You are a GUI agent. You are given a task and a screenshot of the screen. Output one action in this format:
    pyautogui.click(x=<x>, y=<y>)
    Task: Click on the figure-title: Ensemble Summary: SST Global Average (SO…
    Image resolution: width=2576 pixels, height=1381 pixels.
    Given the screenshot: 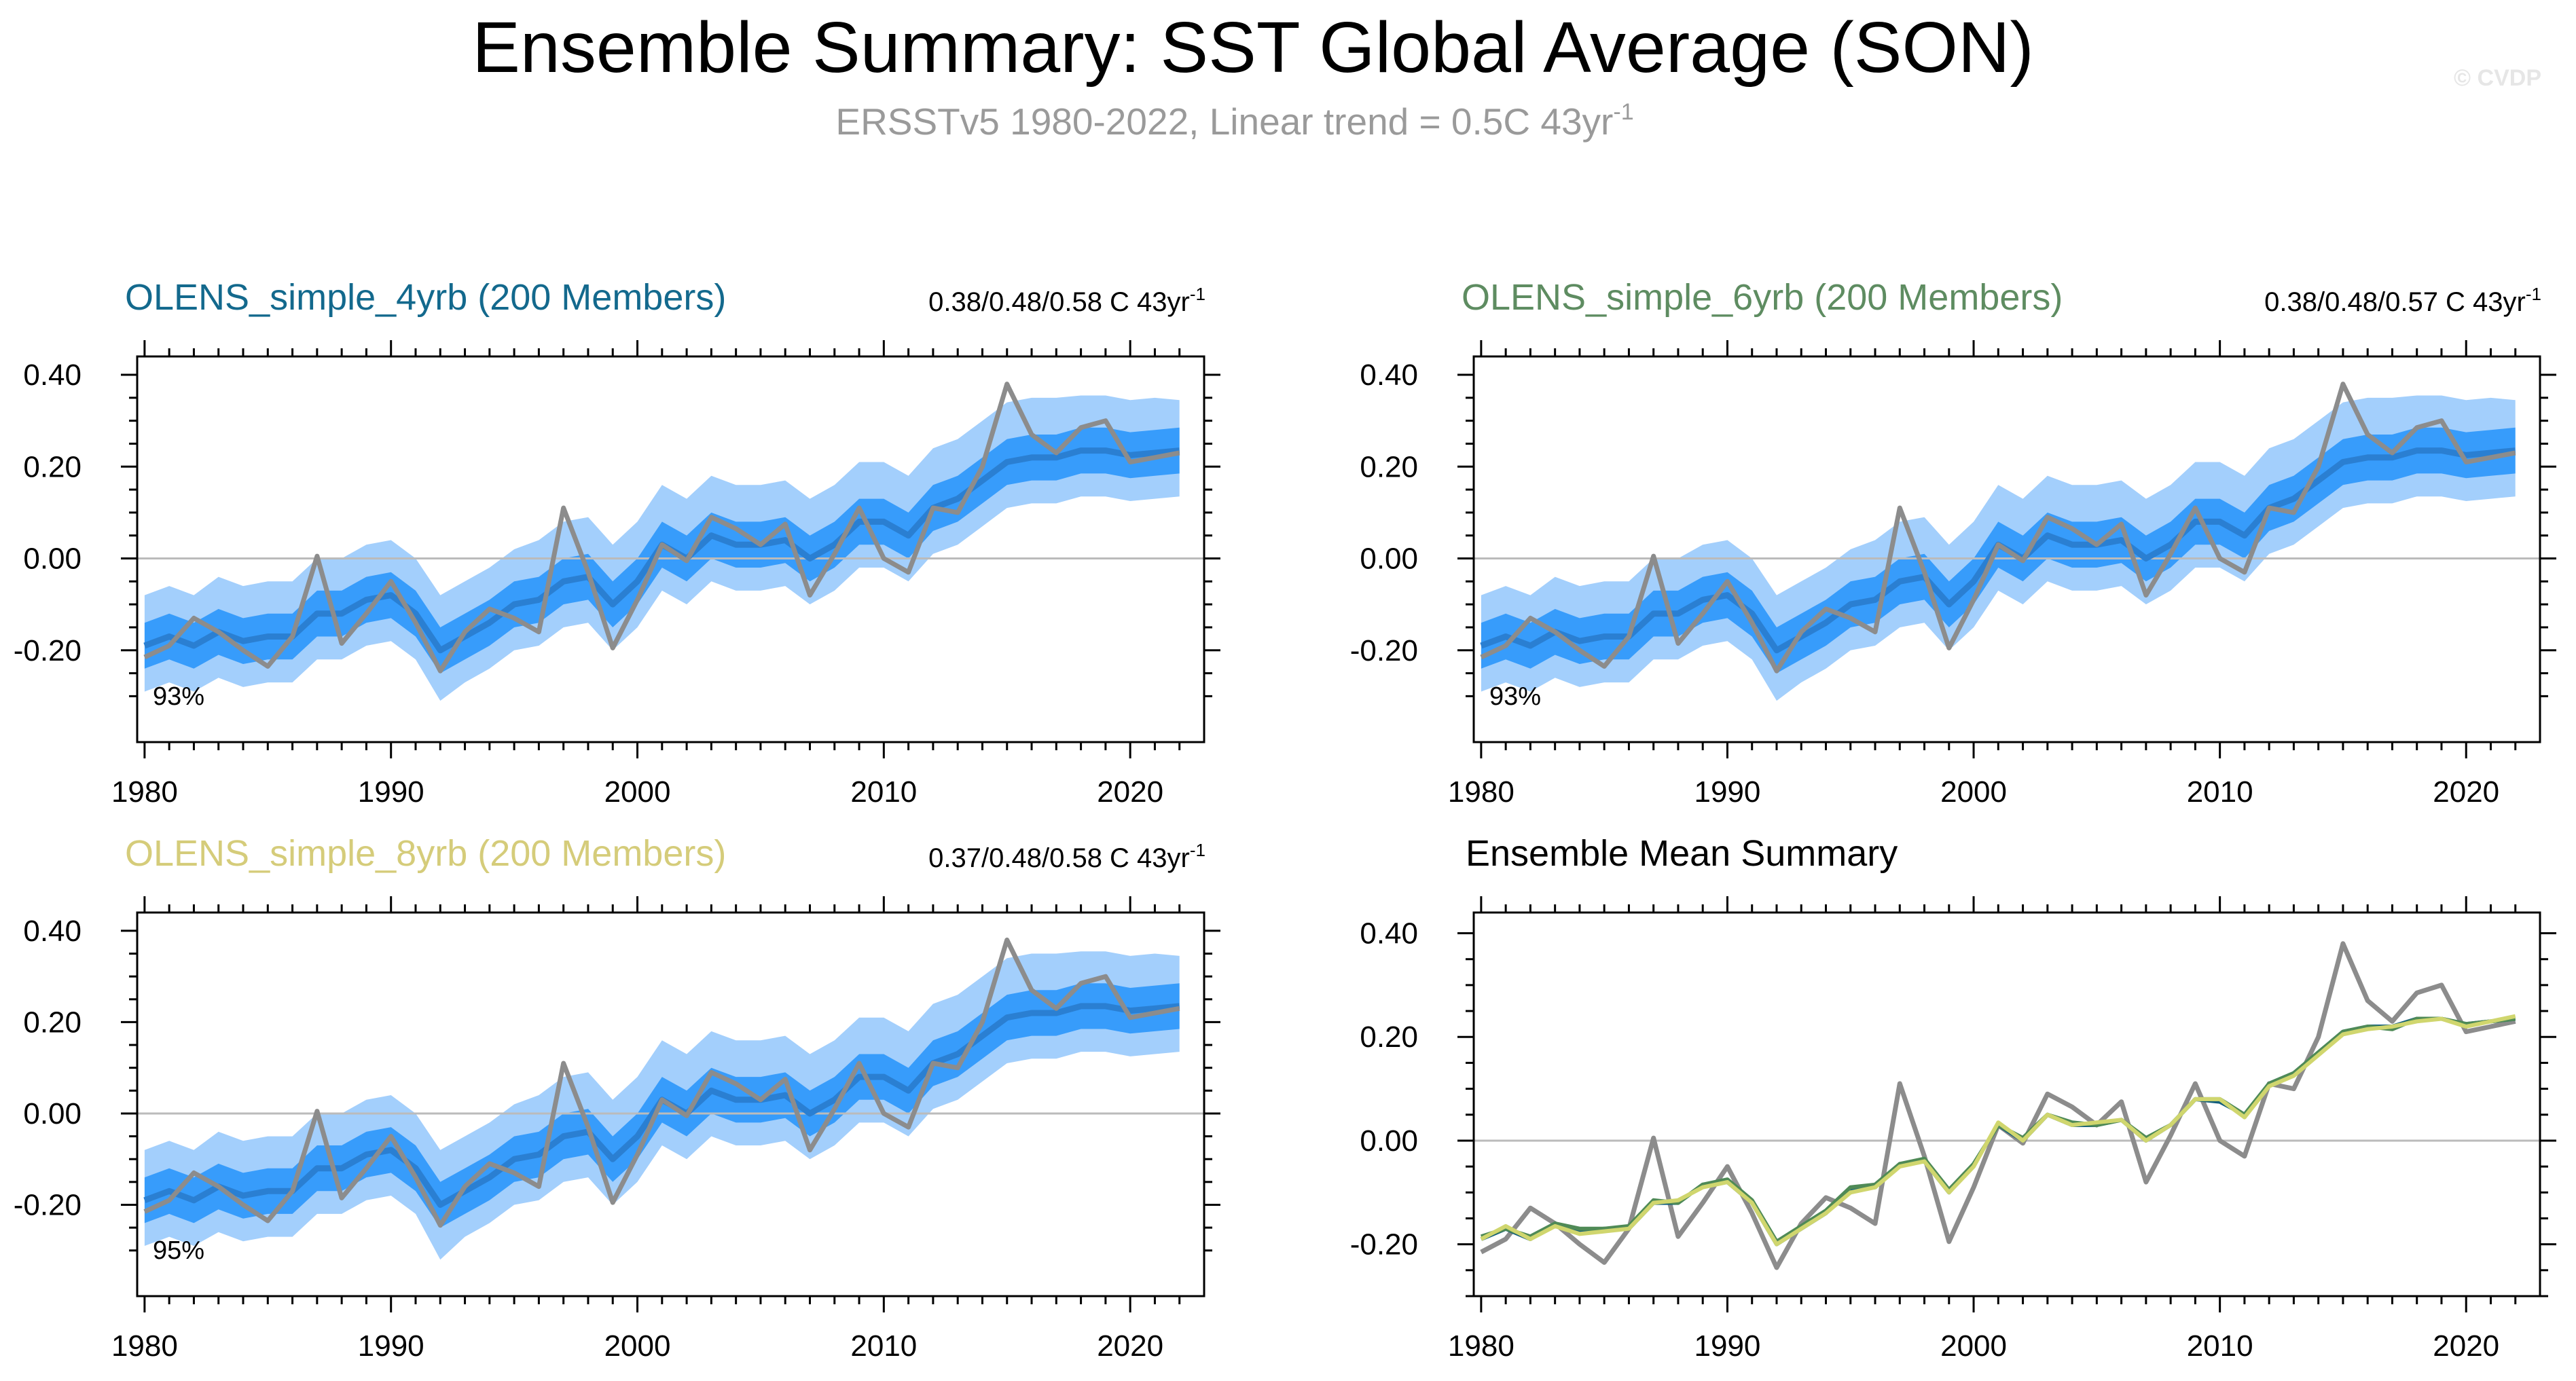 What is the action you would take?
    pyautogui.click(x=1253, y=47)
    